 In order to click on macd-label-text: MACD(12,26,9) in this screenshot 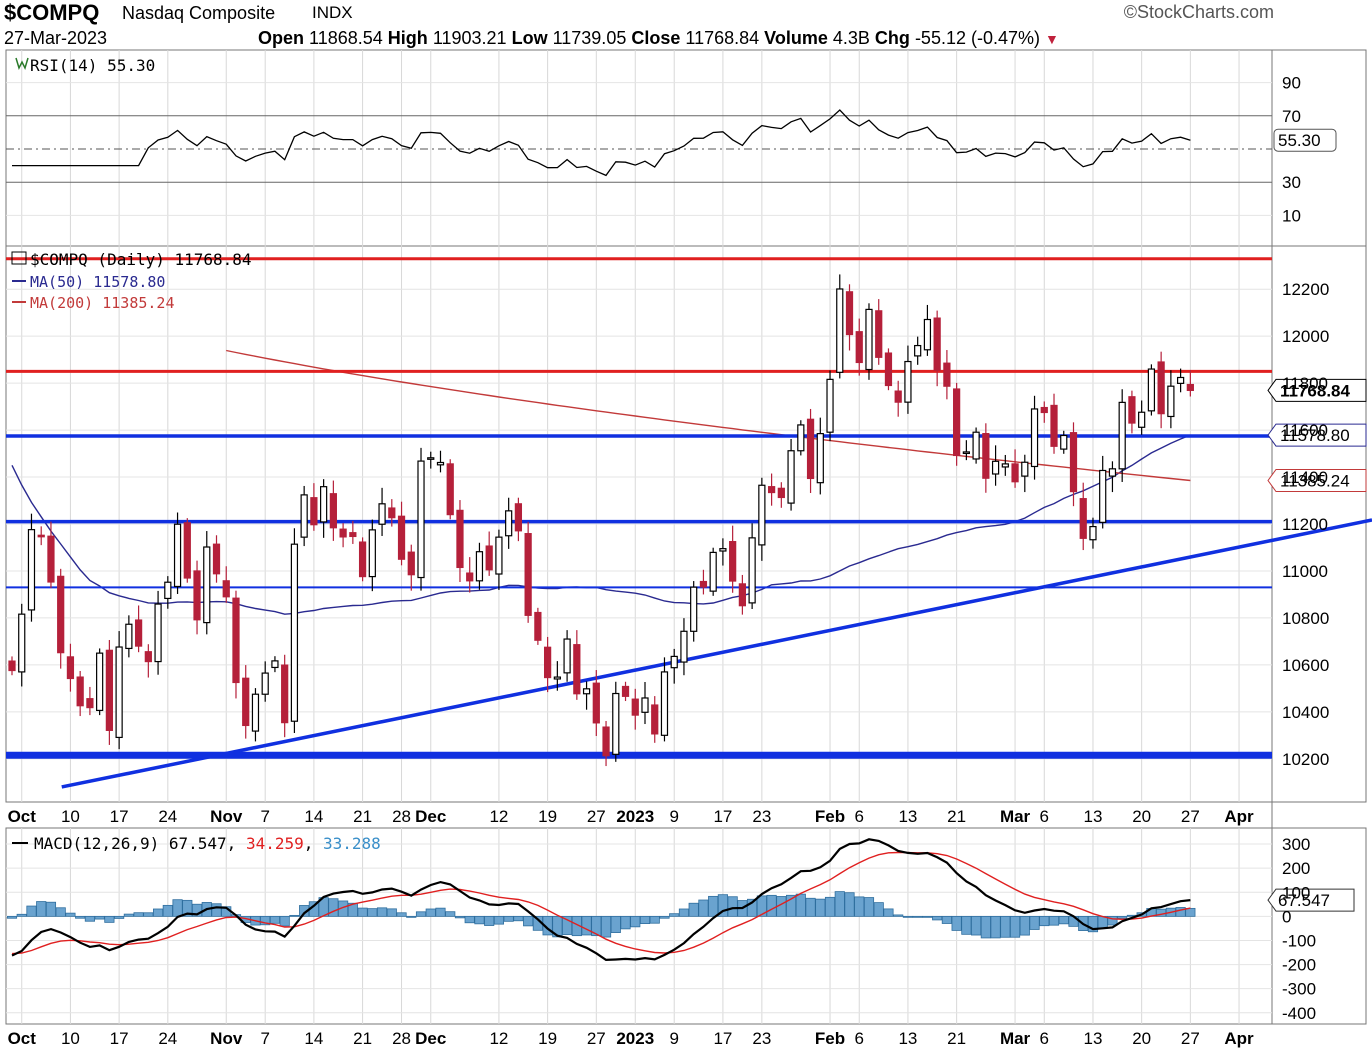, I will do `click(96, 843)`.